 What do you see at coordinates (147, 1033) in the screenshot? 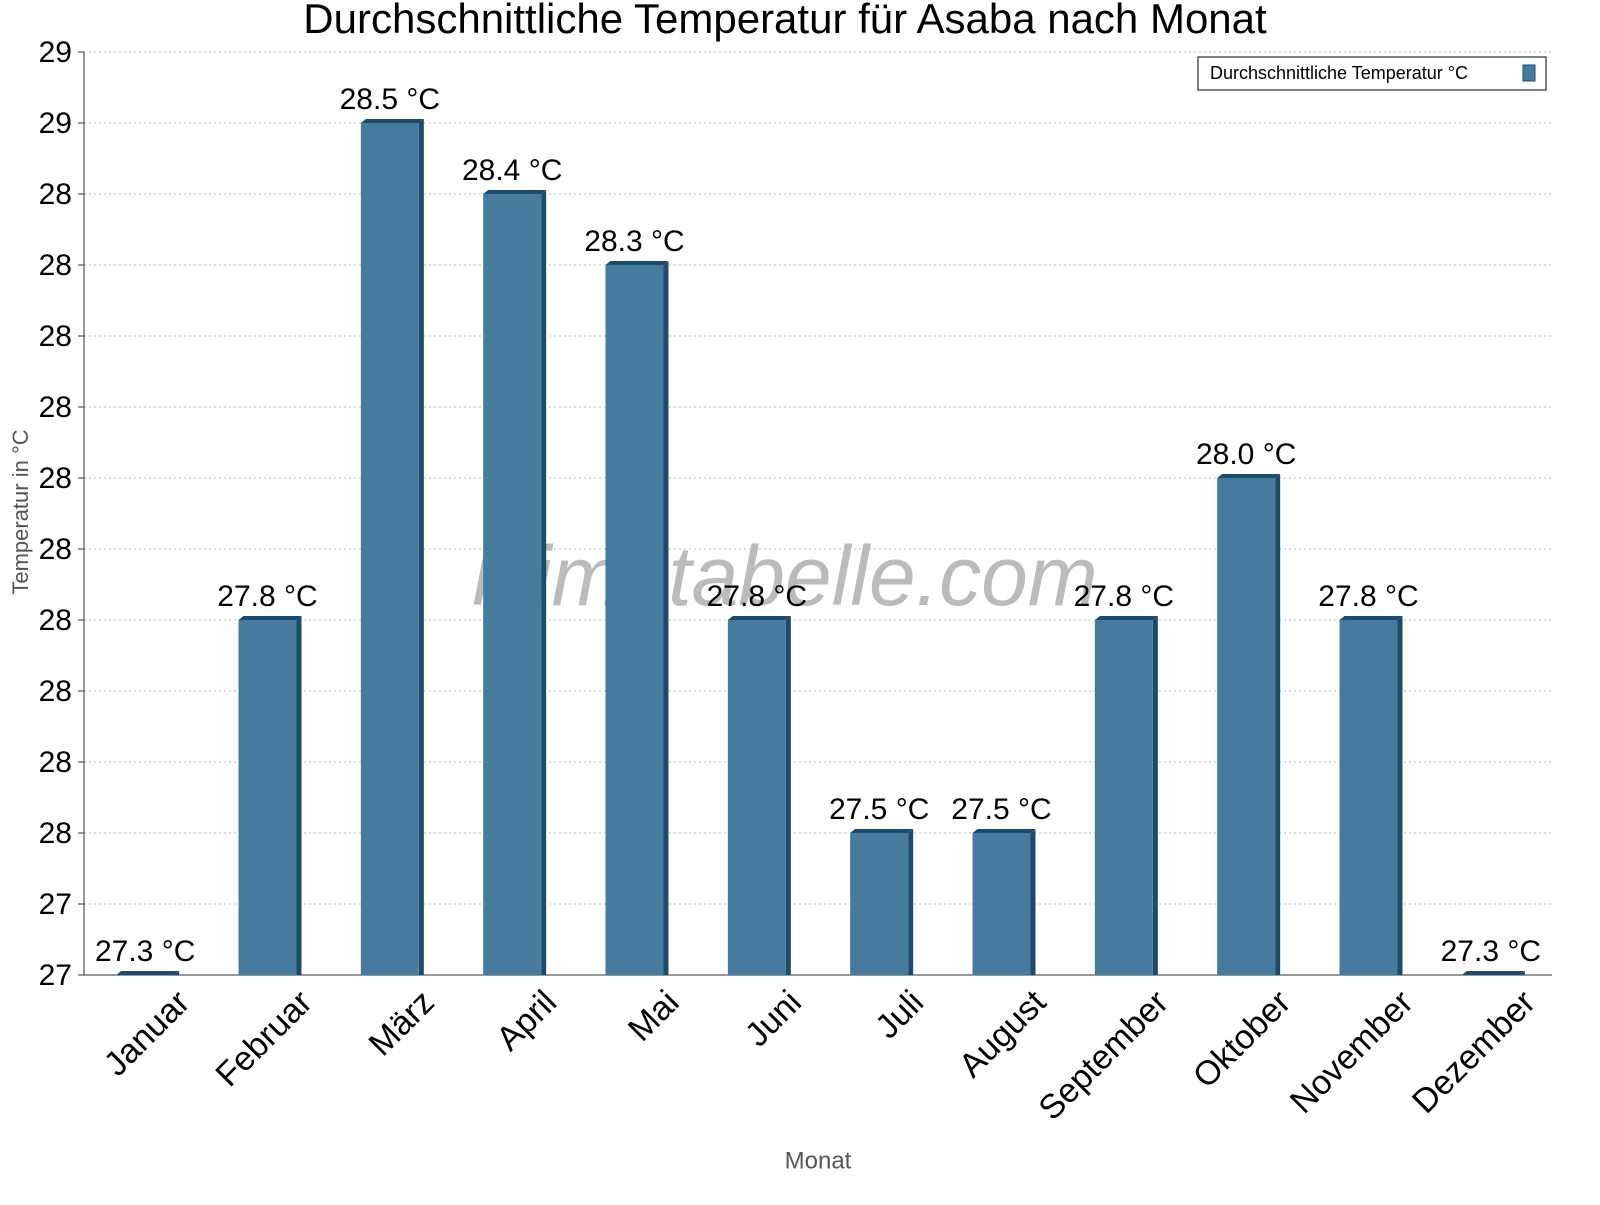
I see `x-tick-label: Januar` at bounding box center [147, 1033].